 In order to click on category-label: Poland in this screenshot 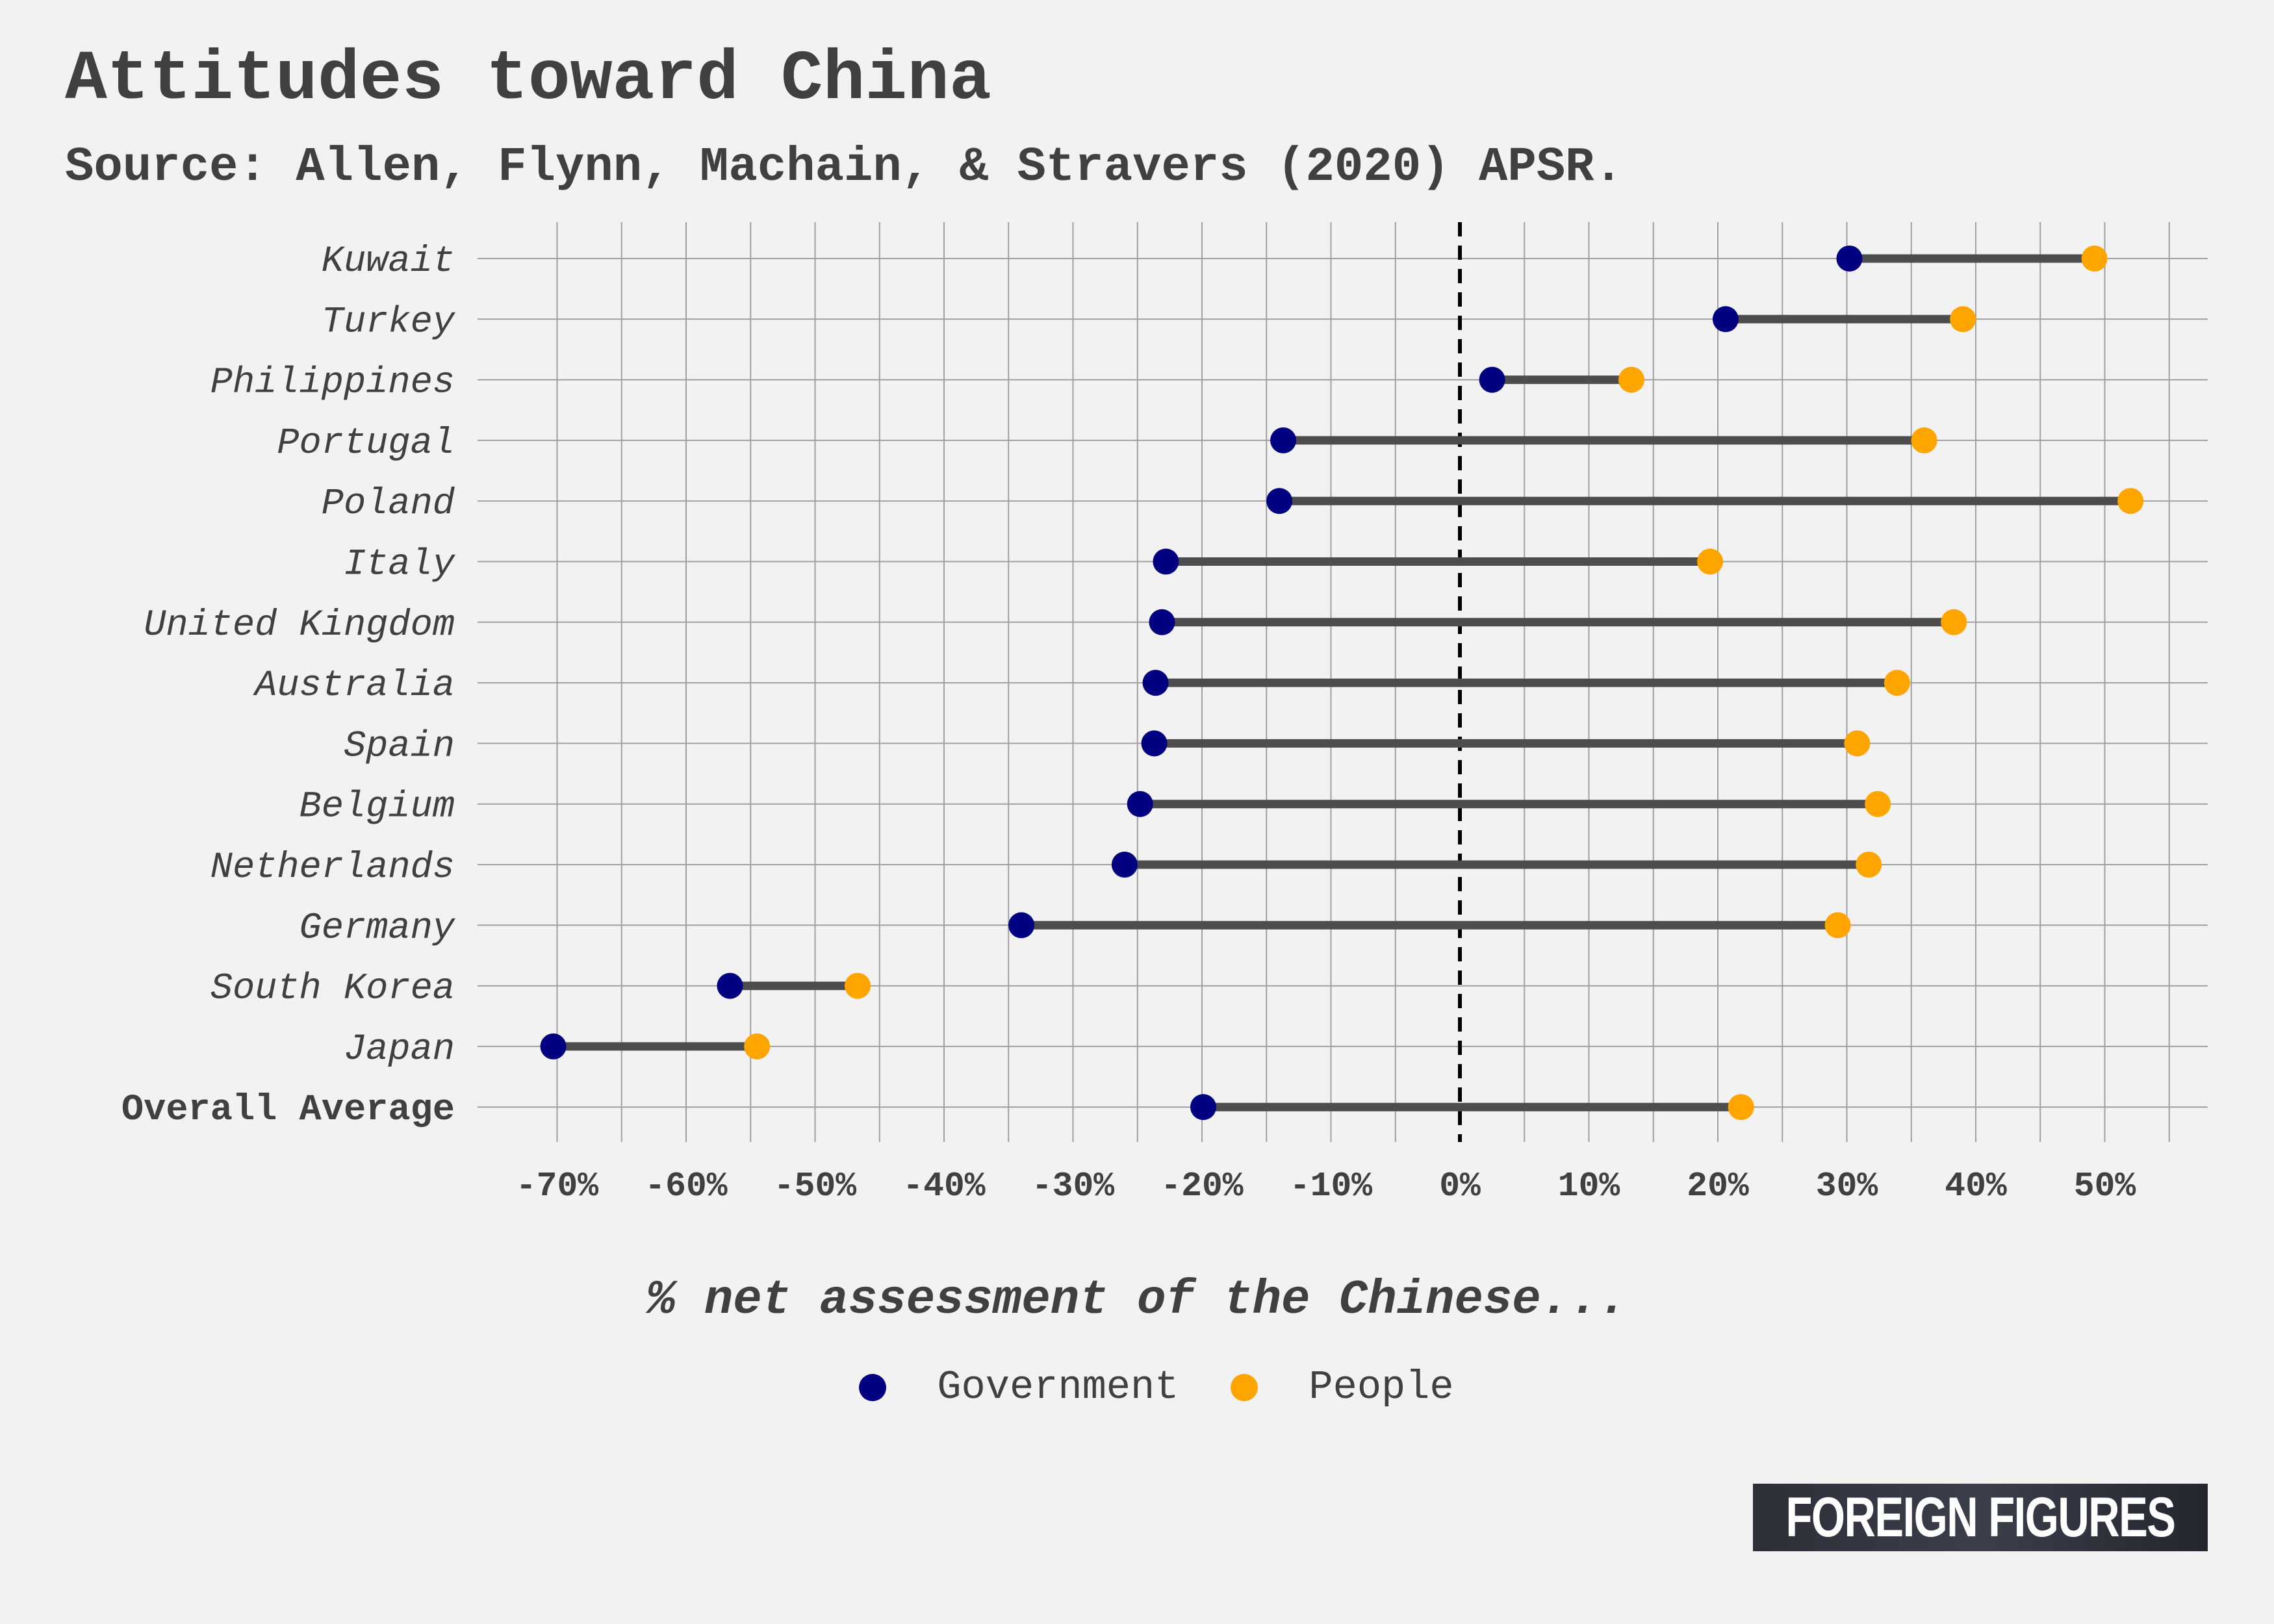, I will do `click(388, 504)`.